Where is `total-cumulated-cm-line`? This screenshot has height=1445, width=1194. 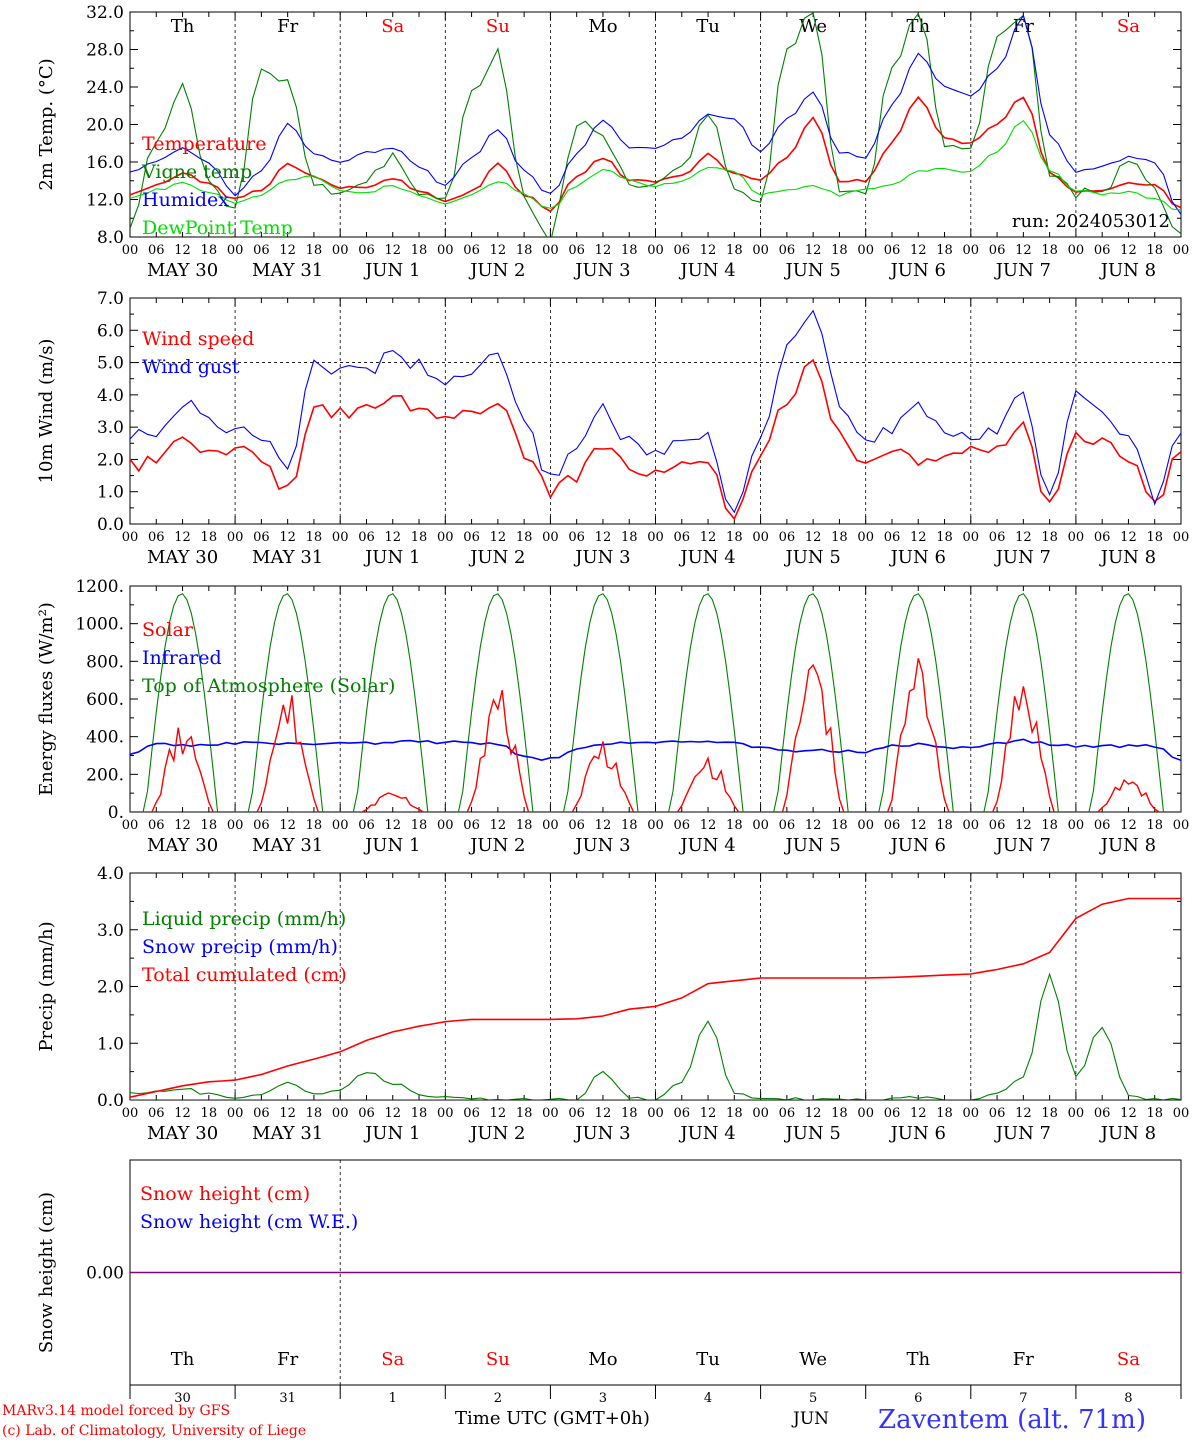
total-cumulated-cm-line is located at coordinates (655, 997).